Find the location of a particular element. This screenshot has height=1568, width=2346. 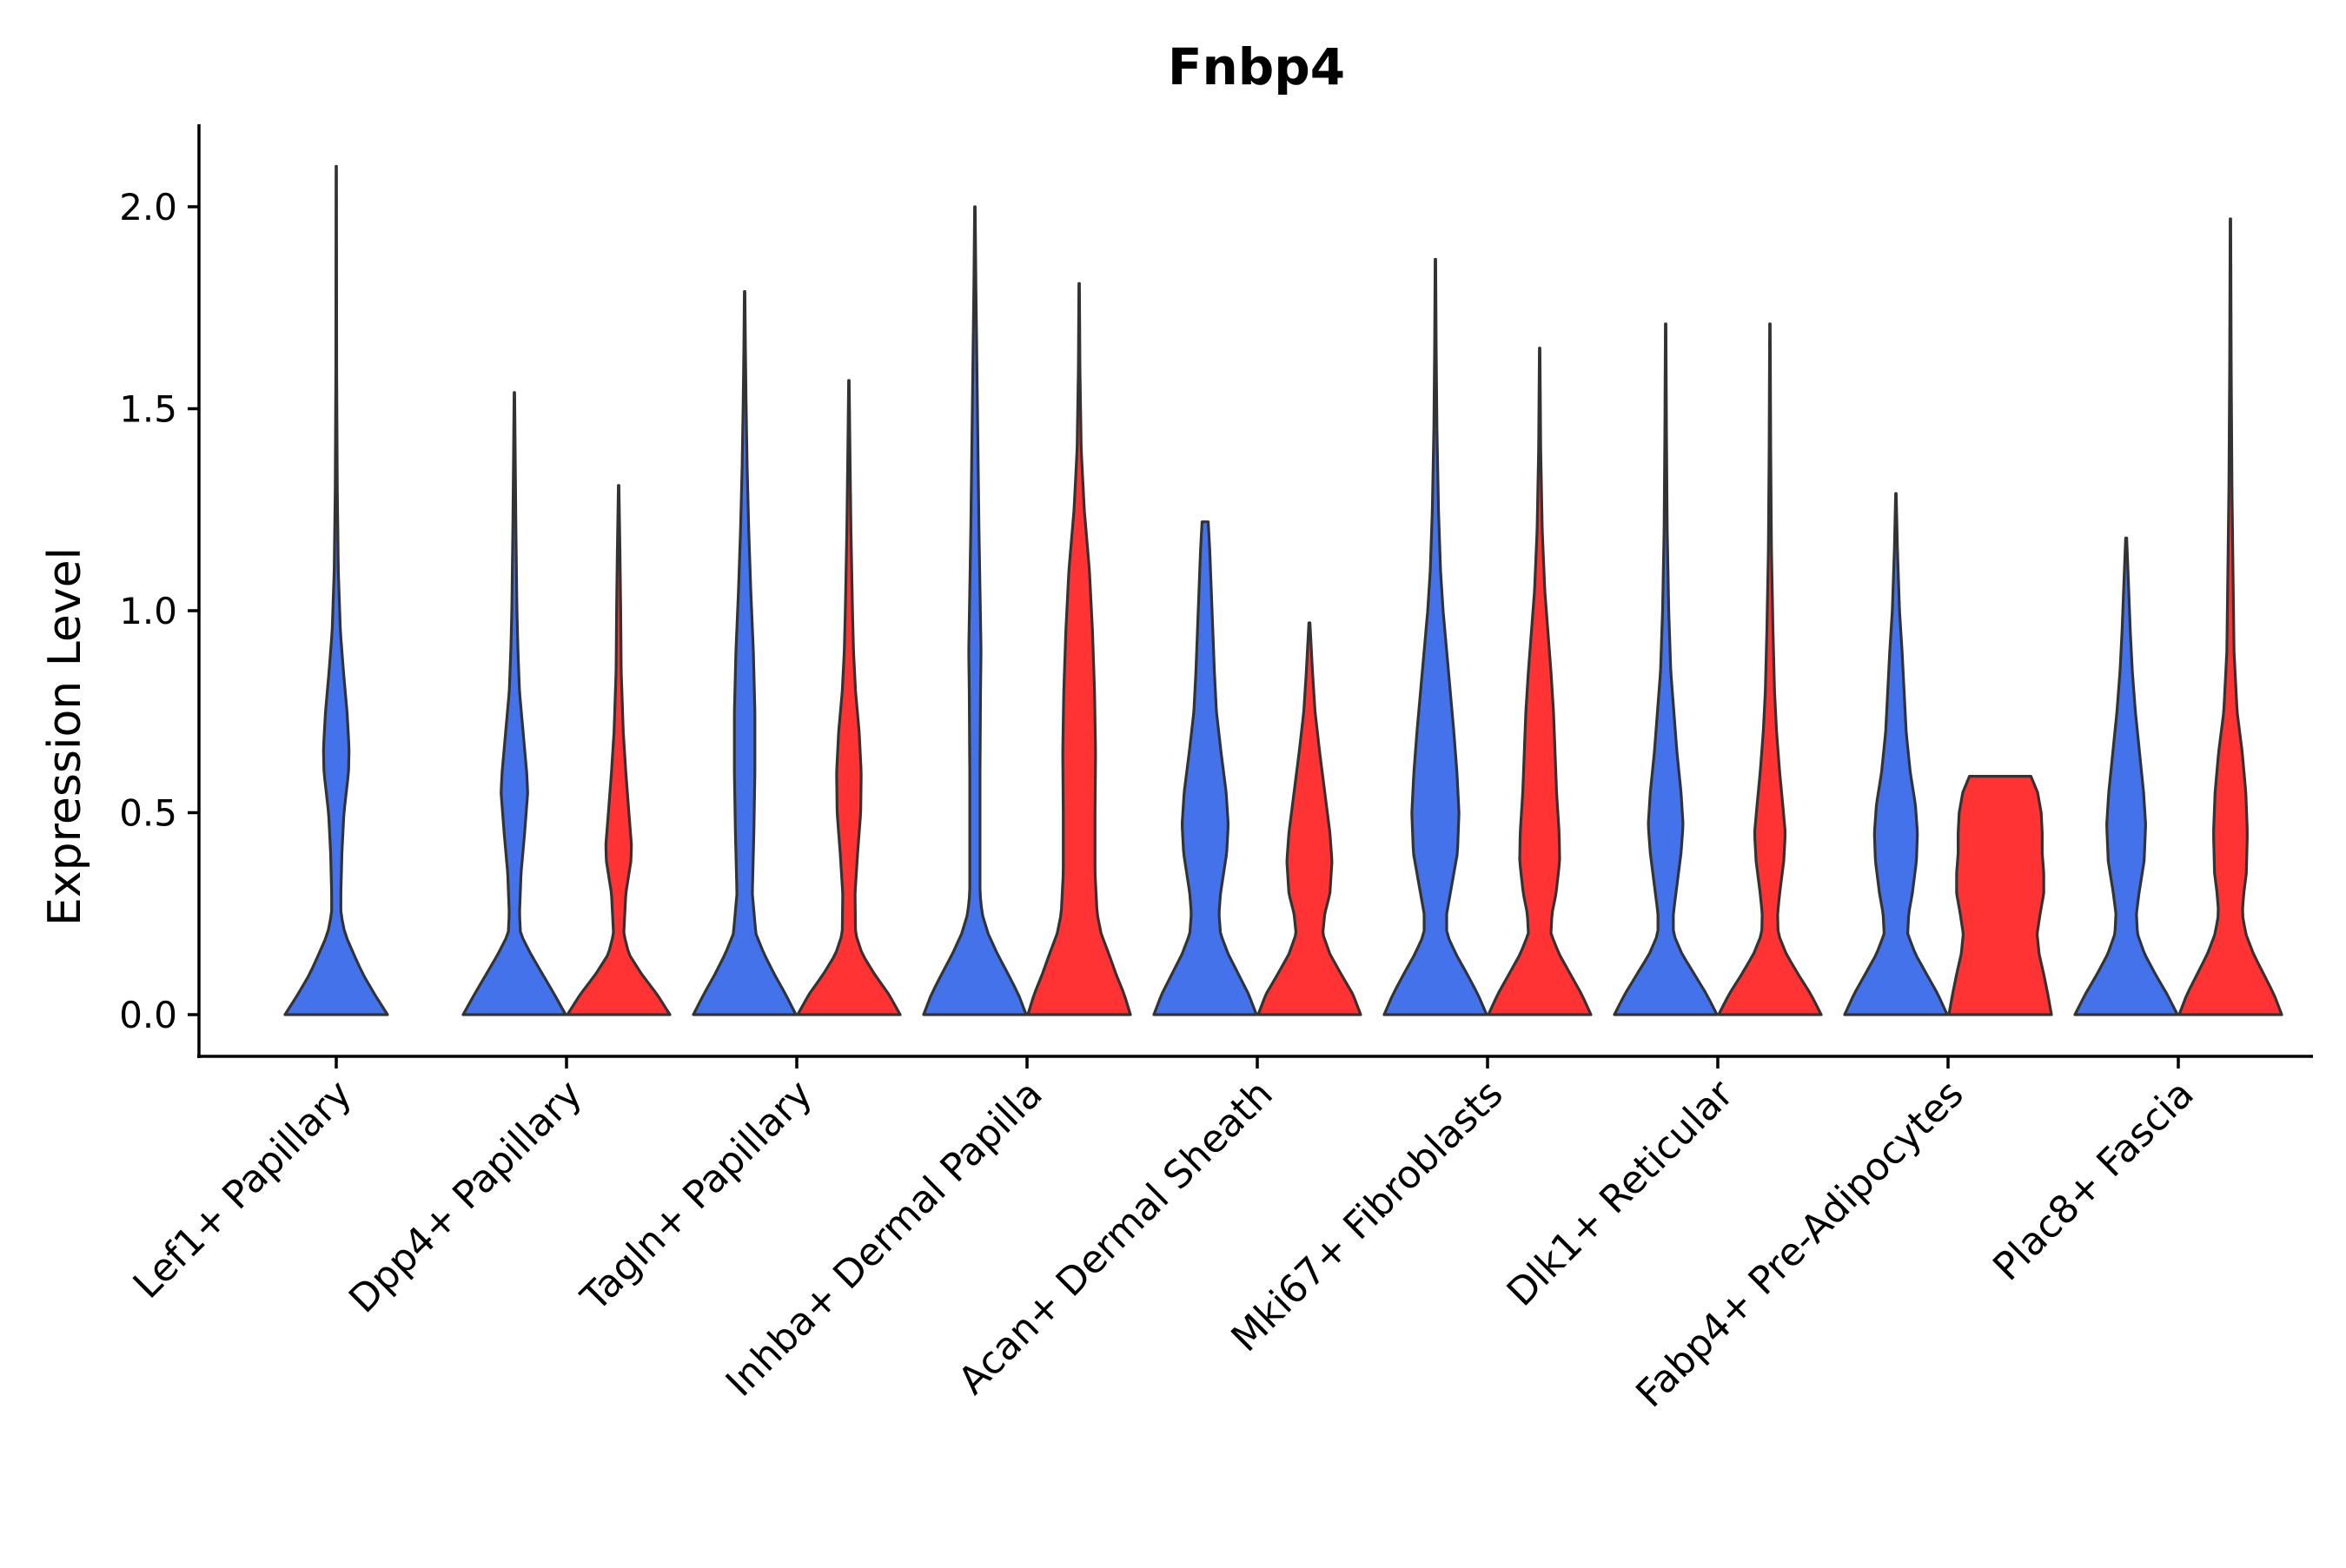

x-tick-label: Plac8+ Fascia is located at coordinates (2094, 1181).